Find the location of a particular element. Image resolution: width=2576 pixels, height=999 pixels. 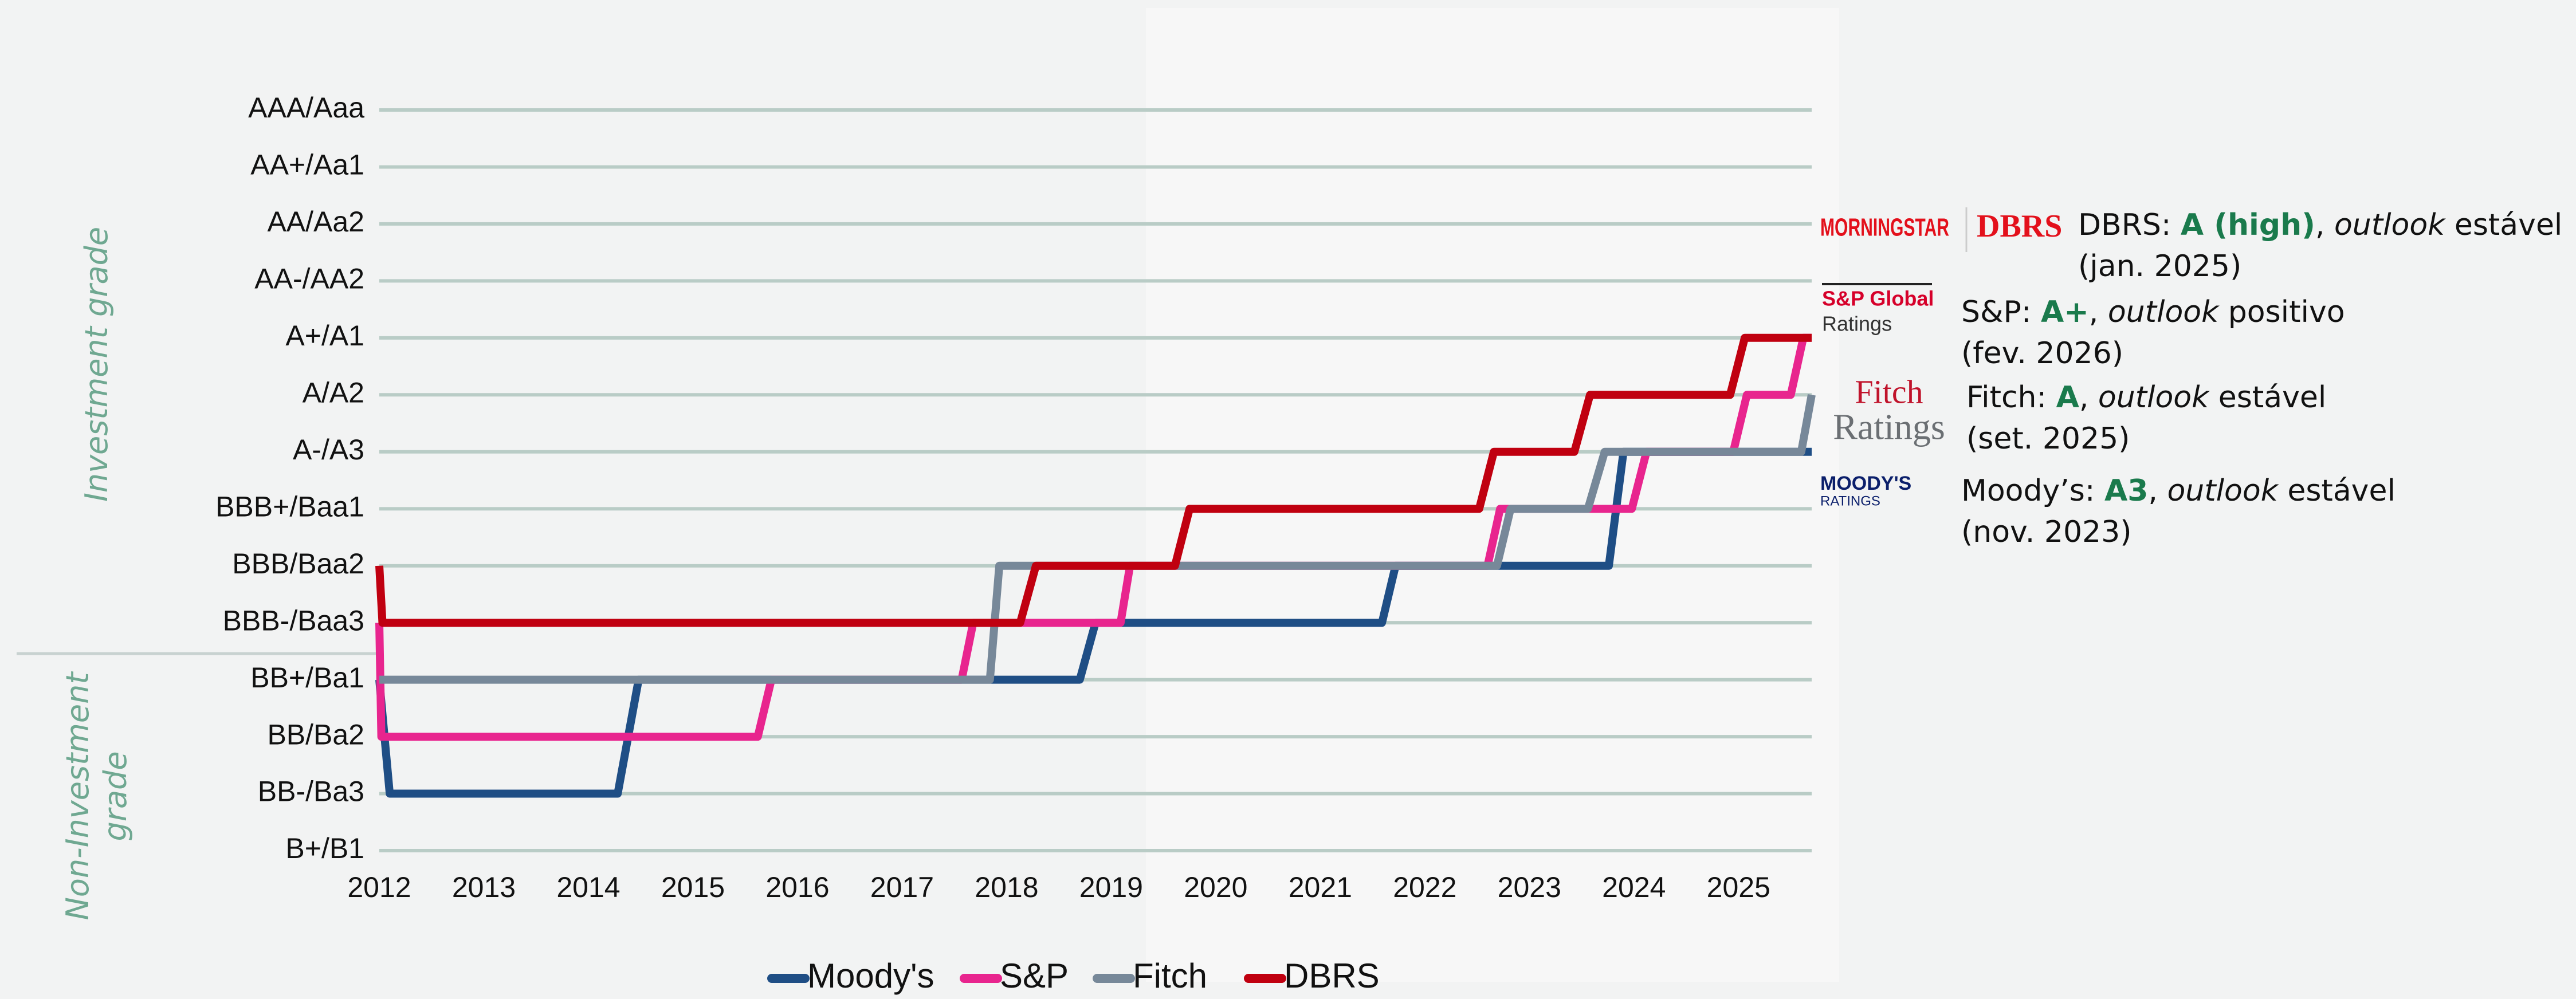

logo-text: S&P Global is located at coordinates (1878, 298).